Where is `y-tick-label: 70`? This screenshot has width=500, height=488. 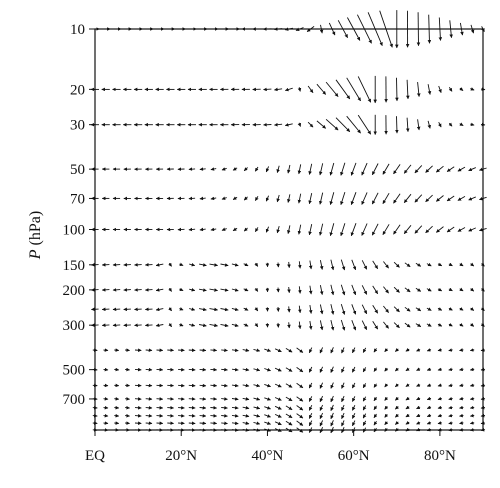
y-tick-label: 70 is located at coordinates (77, 199).